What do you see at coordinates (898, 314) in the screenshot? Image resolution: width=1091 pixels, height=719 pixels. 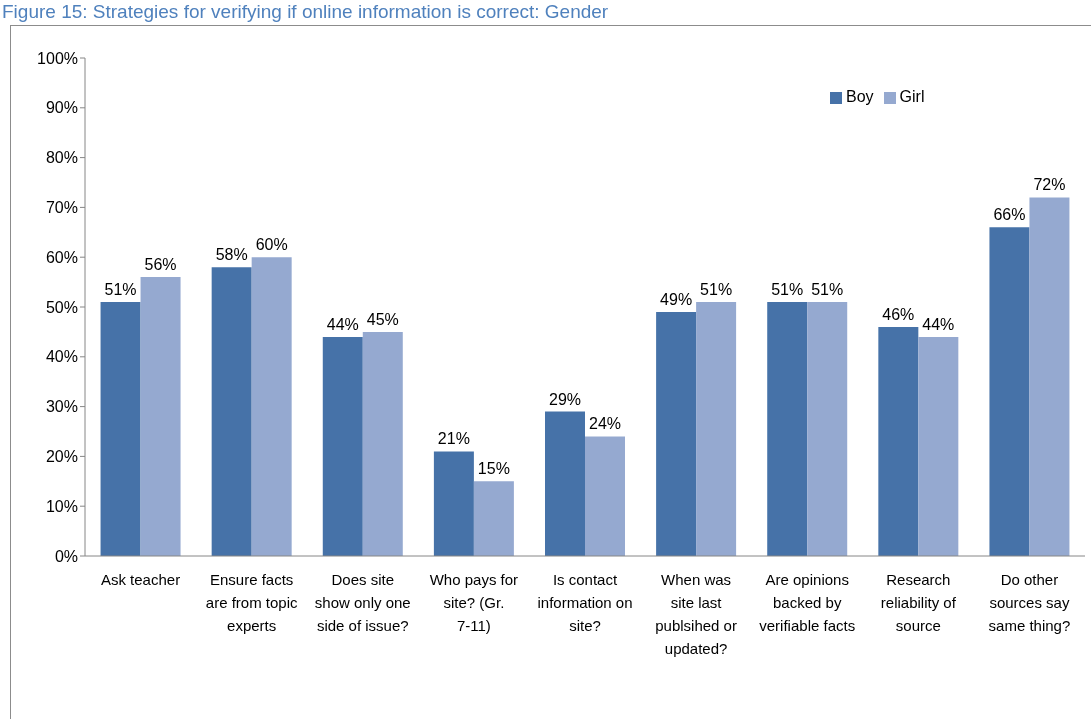 I see `data-label: 46%` at bounding box center [898, 314].